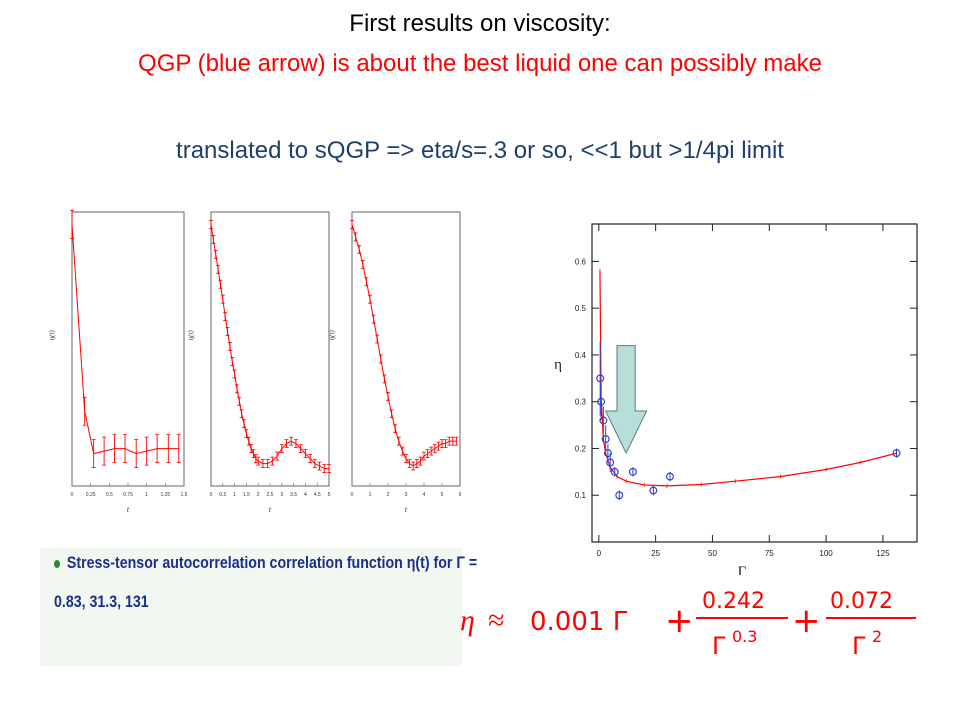  What do you see at coordinates (270, 495) in the screenshot?
I see `x-tick-label: 2.5` at bounding box center [270, 495].